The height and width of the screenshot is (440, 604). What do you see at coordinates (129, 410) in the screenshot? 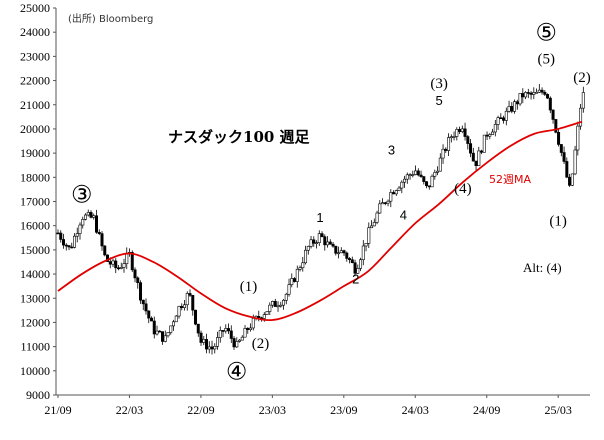
I see `x-tick-label: 22/03` at bounding box center [129, 410].